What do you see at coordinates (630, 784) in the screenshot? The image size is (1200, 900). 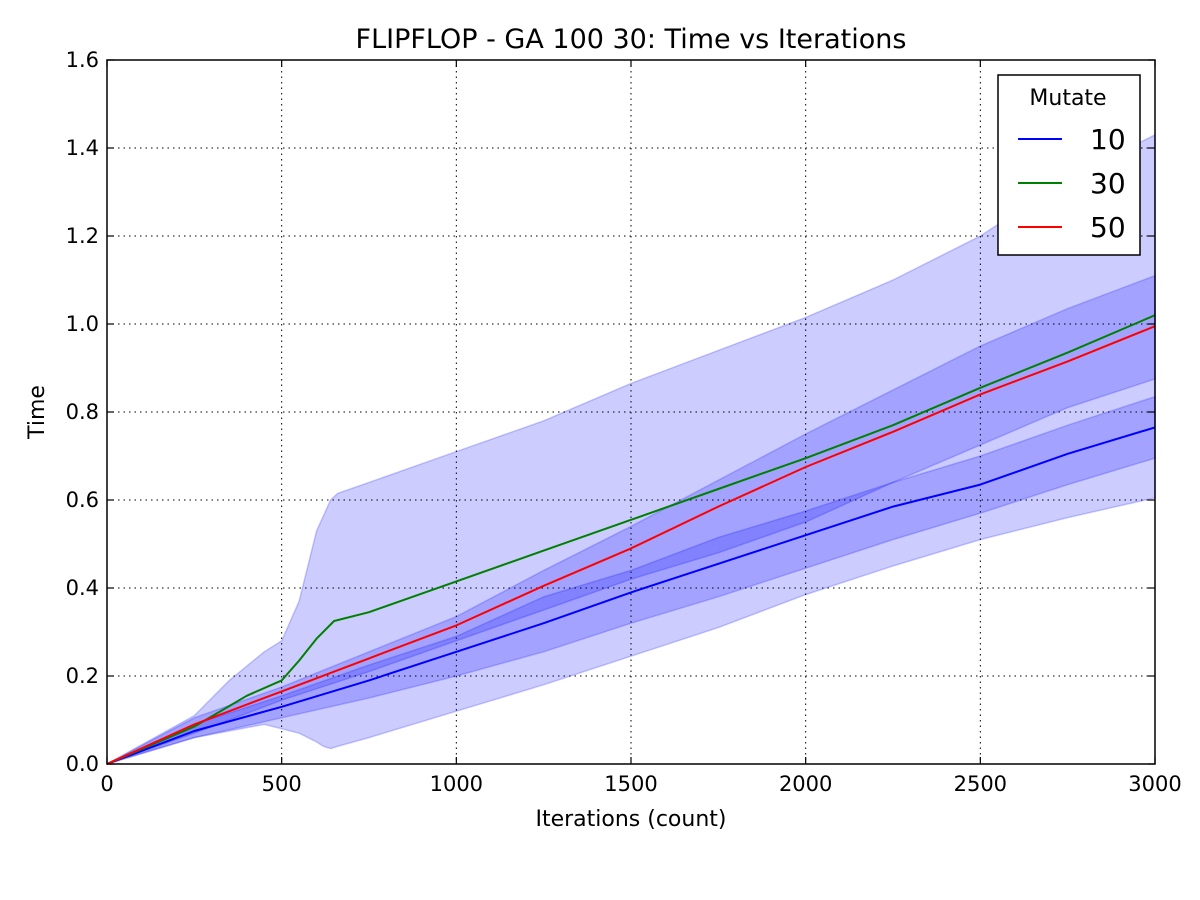 I see `x-tick-label: 1500` at bounding box center [630, 784].